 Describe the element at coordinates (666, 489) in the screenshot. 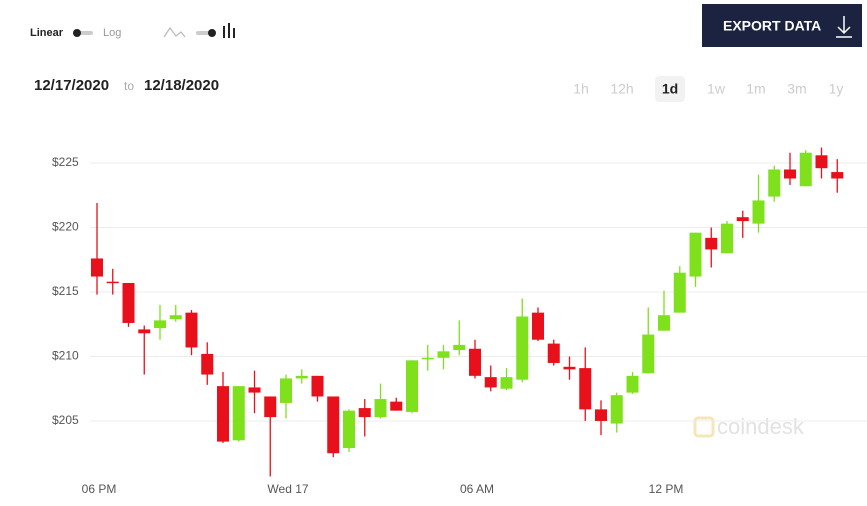

I see `x-tick-label: 12 PM` at that location.